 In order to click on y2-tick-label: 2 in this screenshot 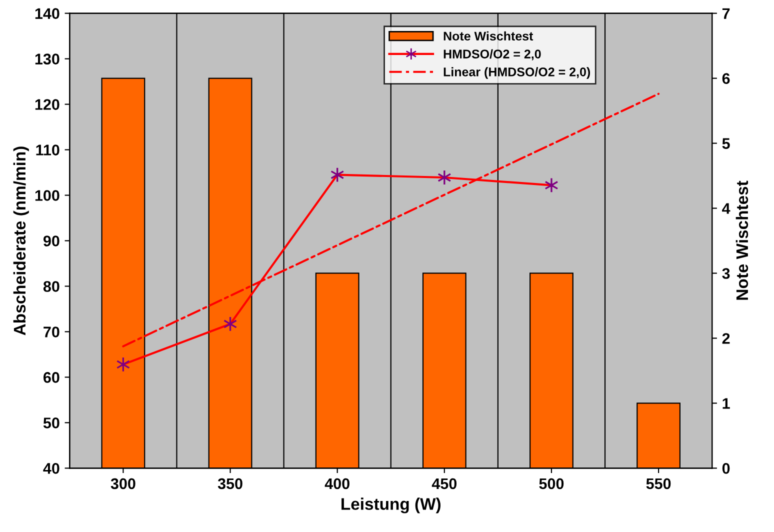, I will do `click(726, 338)`.